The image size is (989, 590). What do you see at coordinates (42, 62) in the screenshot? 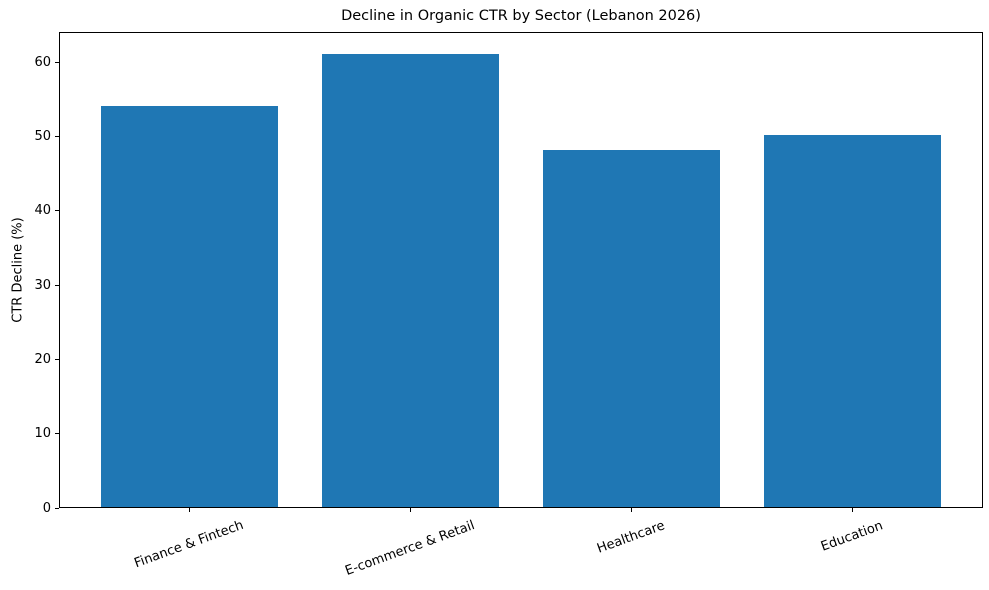
I see `y-tick-label: 60` at bounding box center [42, 62].